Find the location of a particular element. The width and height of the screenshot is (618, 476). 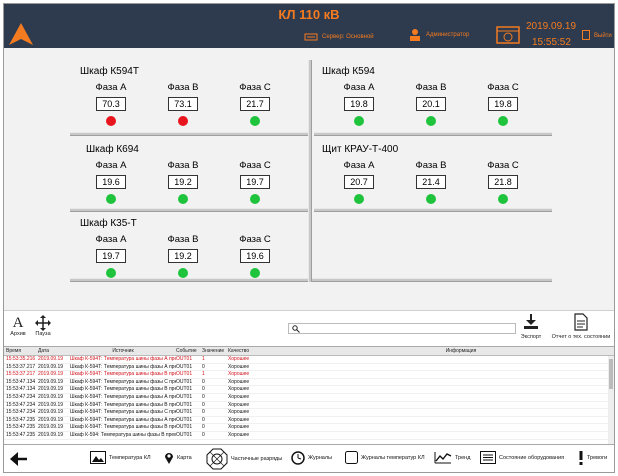

column-header: Время is located at coordinates (14, 351).